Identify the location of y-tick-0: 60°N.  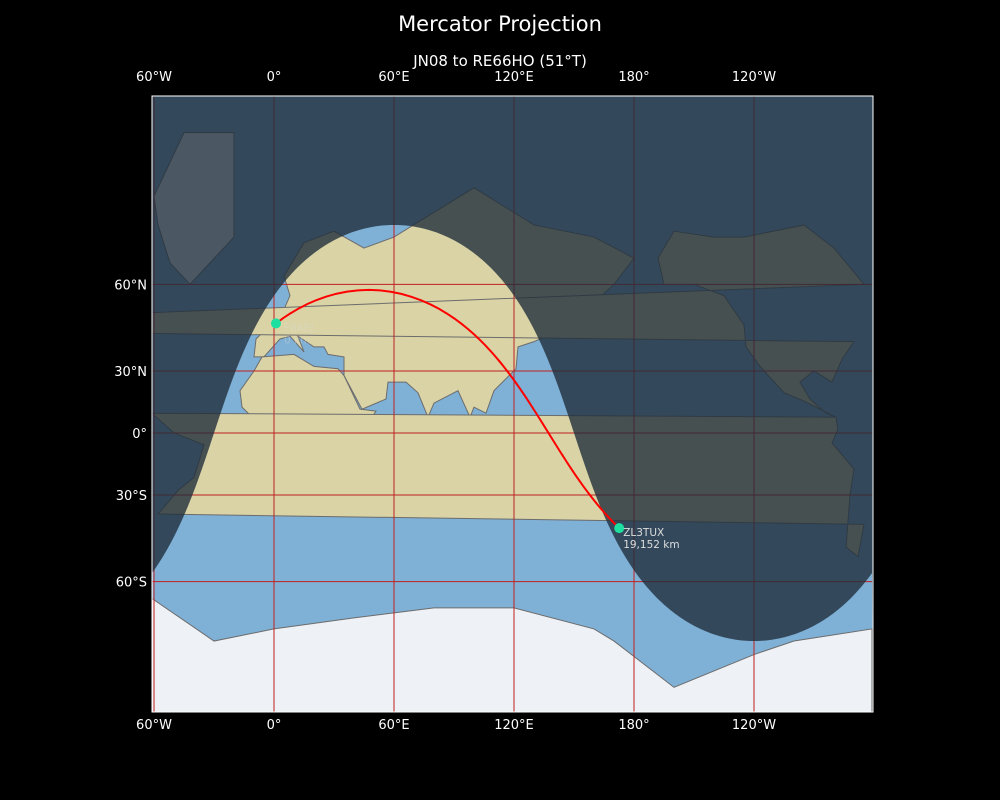
(130, 285).